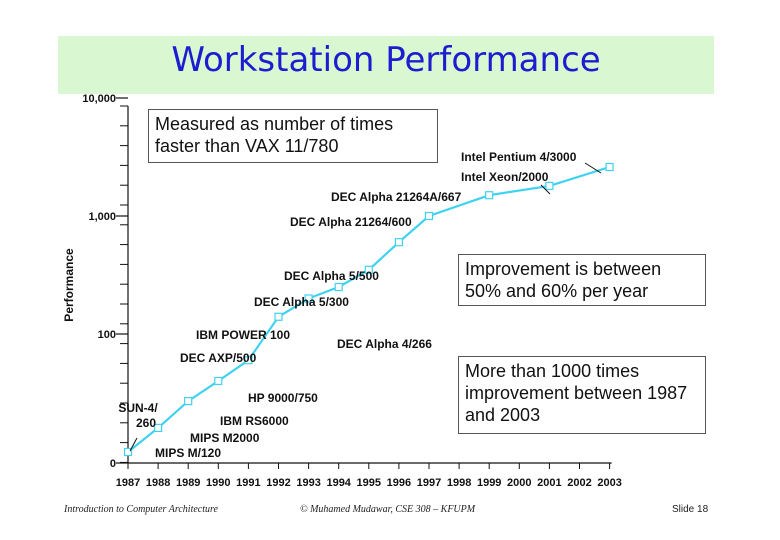 Image resolution: width=780 pixels, height=540 pixels. What do you see at coordinates (158, 483) in the screenshot?
I see `x-tick-label: 1988` at bounding box center [158, 483].